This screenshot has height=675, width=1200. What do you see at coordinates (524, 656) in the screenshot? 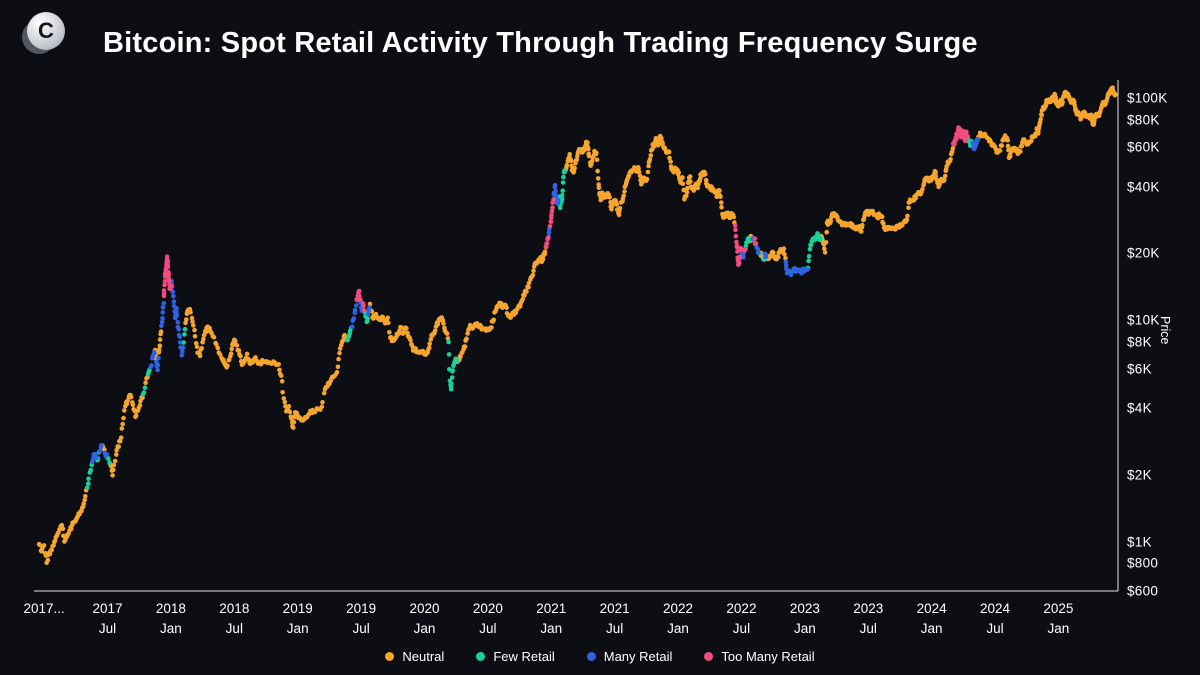
I see `legend-label: Few Retail` at bounding box center [524, 656].